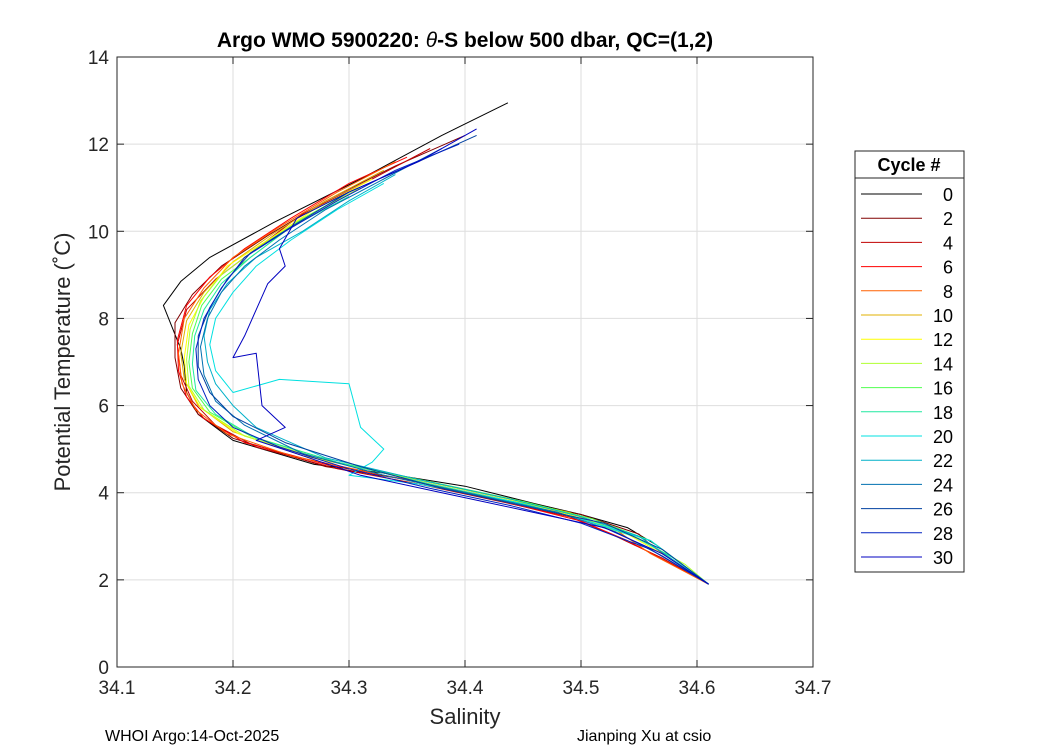 This screenshot has width=1050, height=750. I want to click on x-tick-label: 34.4, so click(465, 688).